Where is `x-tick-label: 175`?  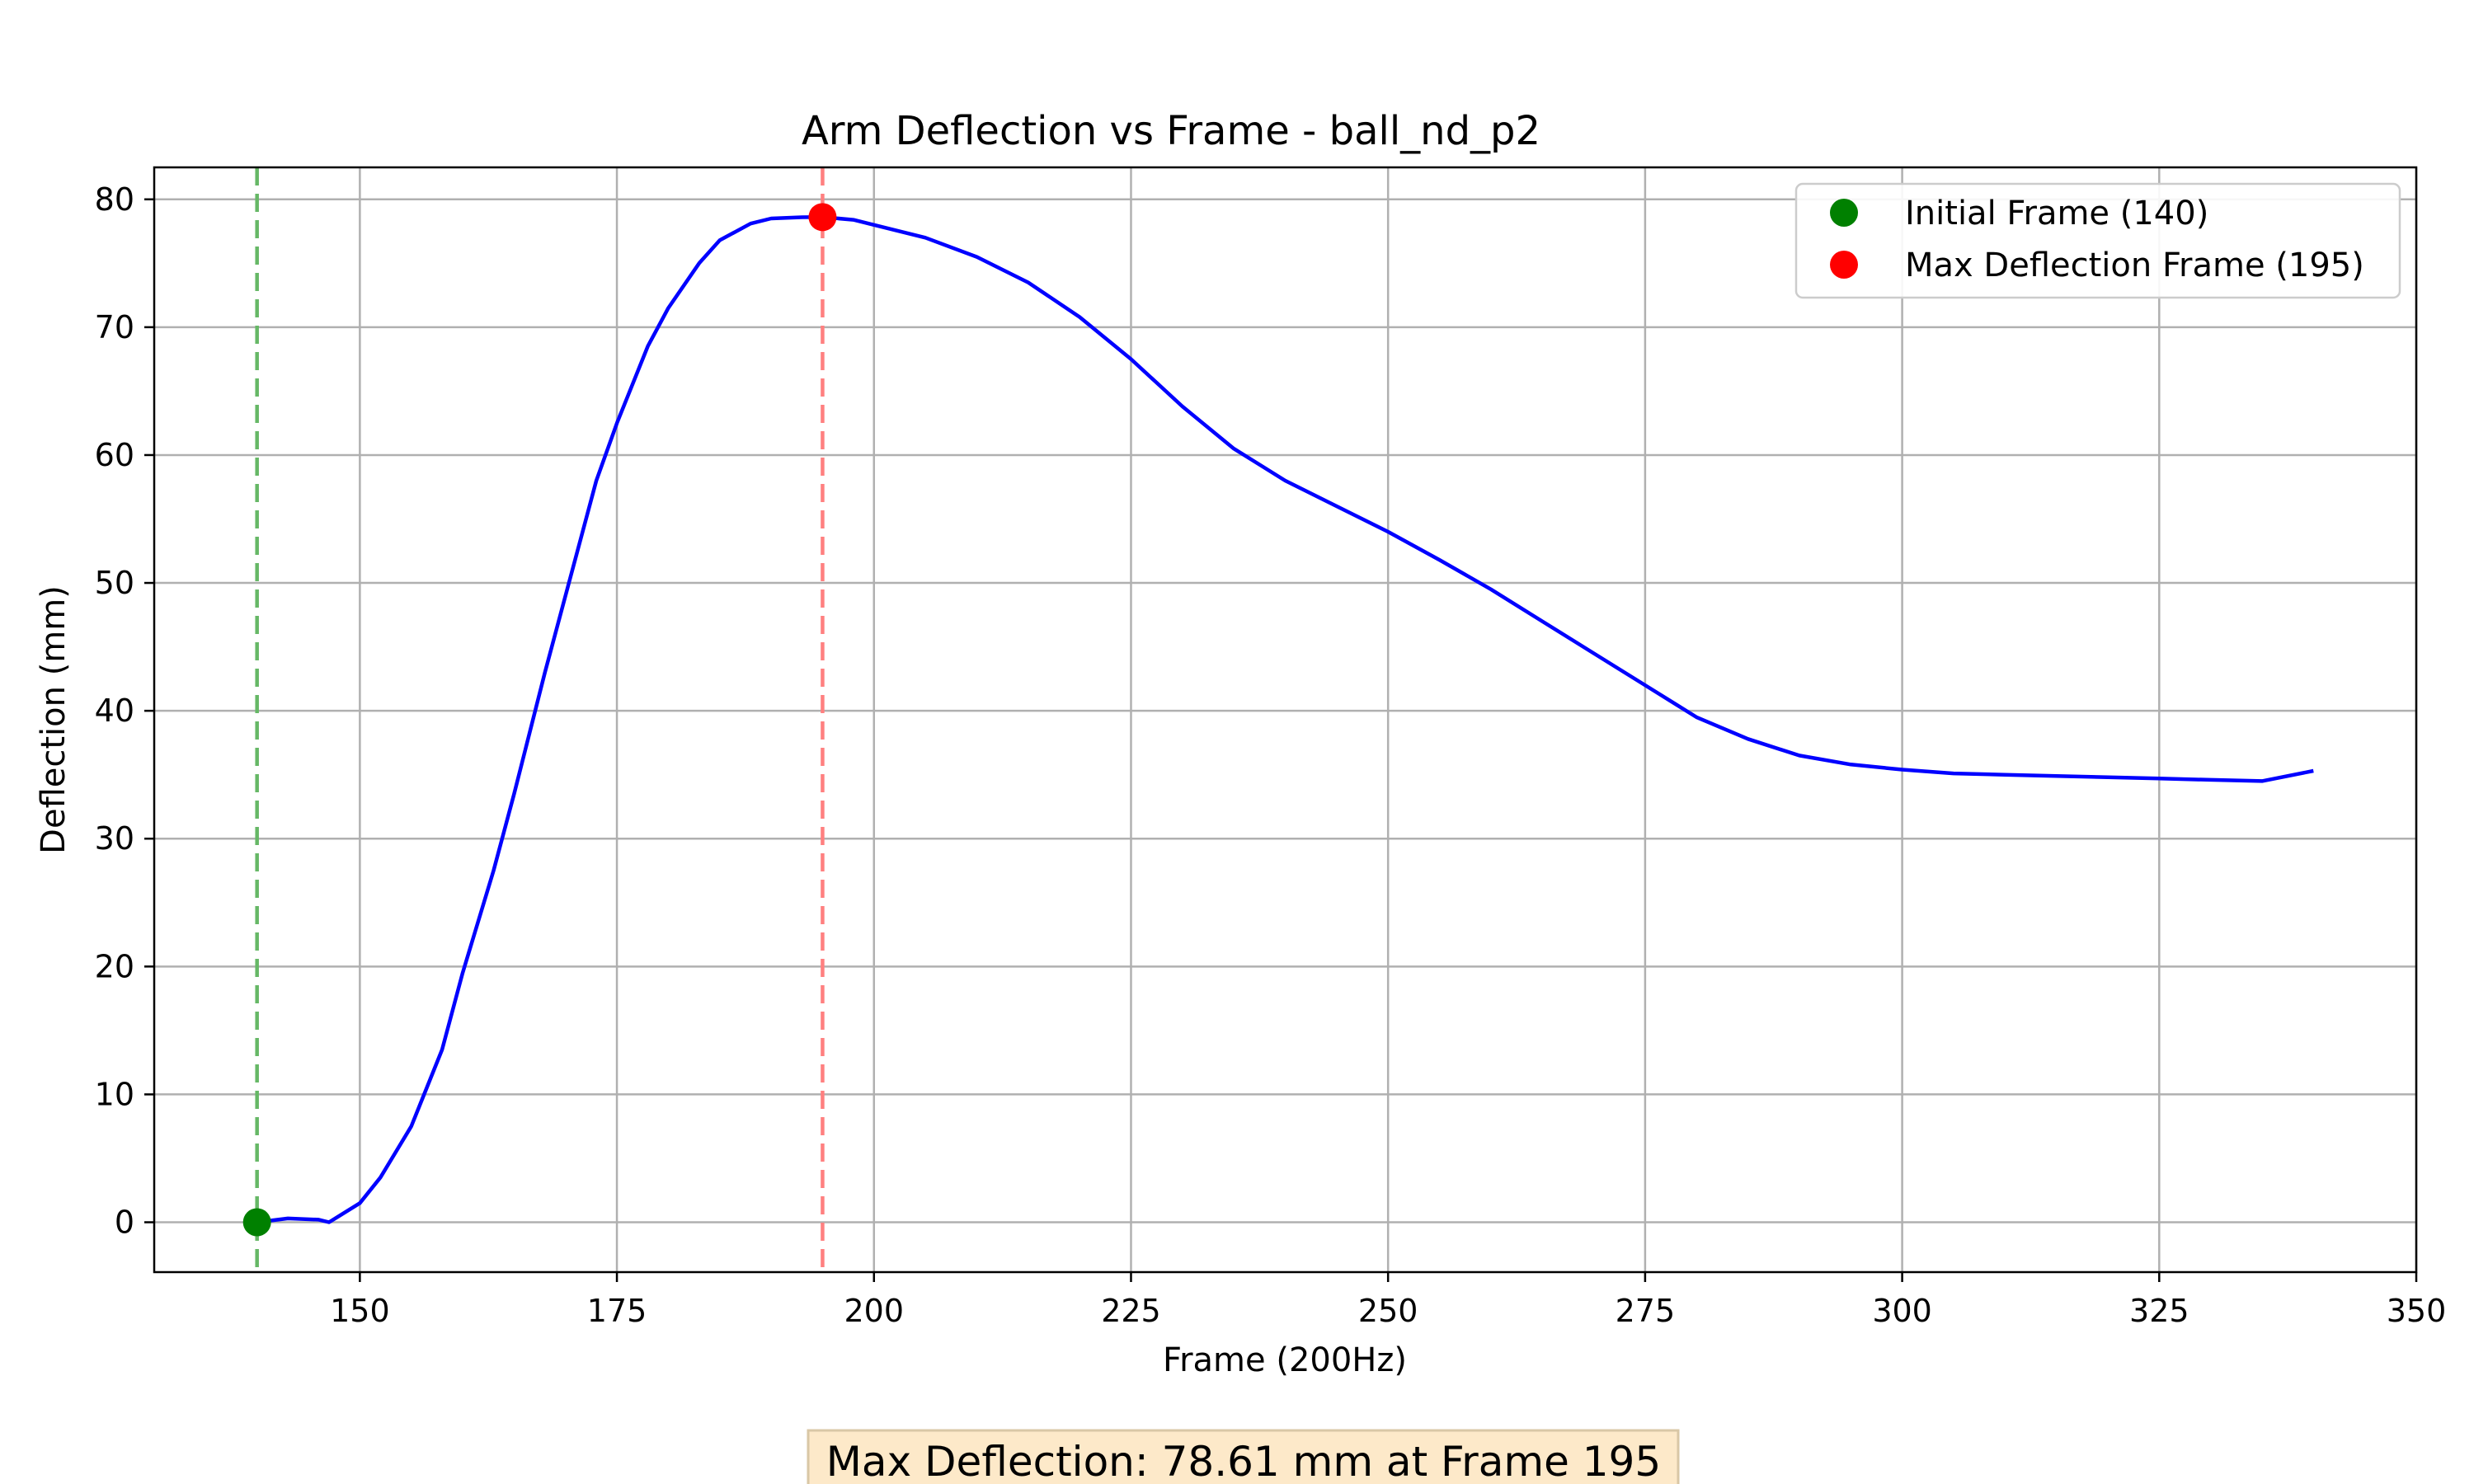 x-tick-label: 175 is located at coordinates (617, 1311).